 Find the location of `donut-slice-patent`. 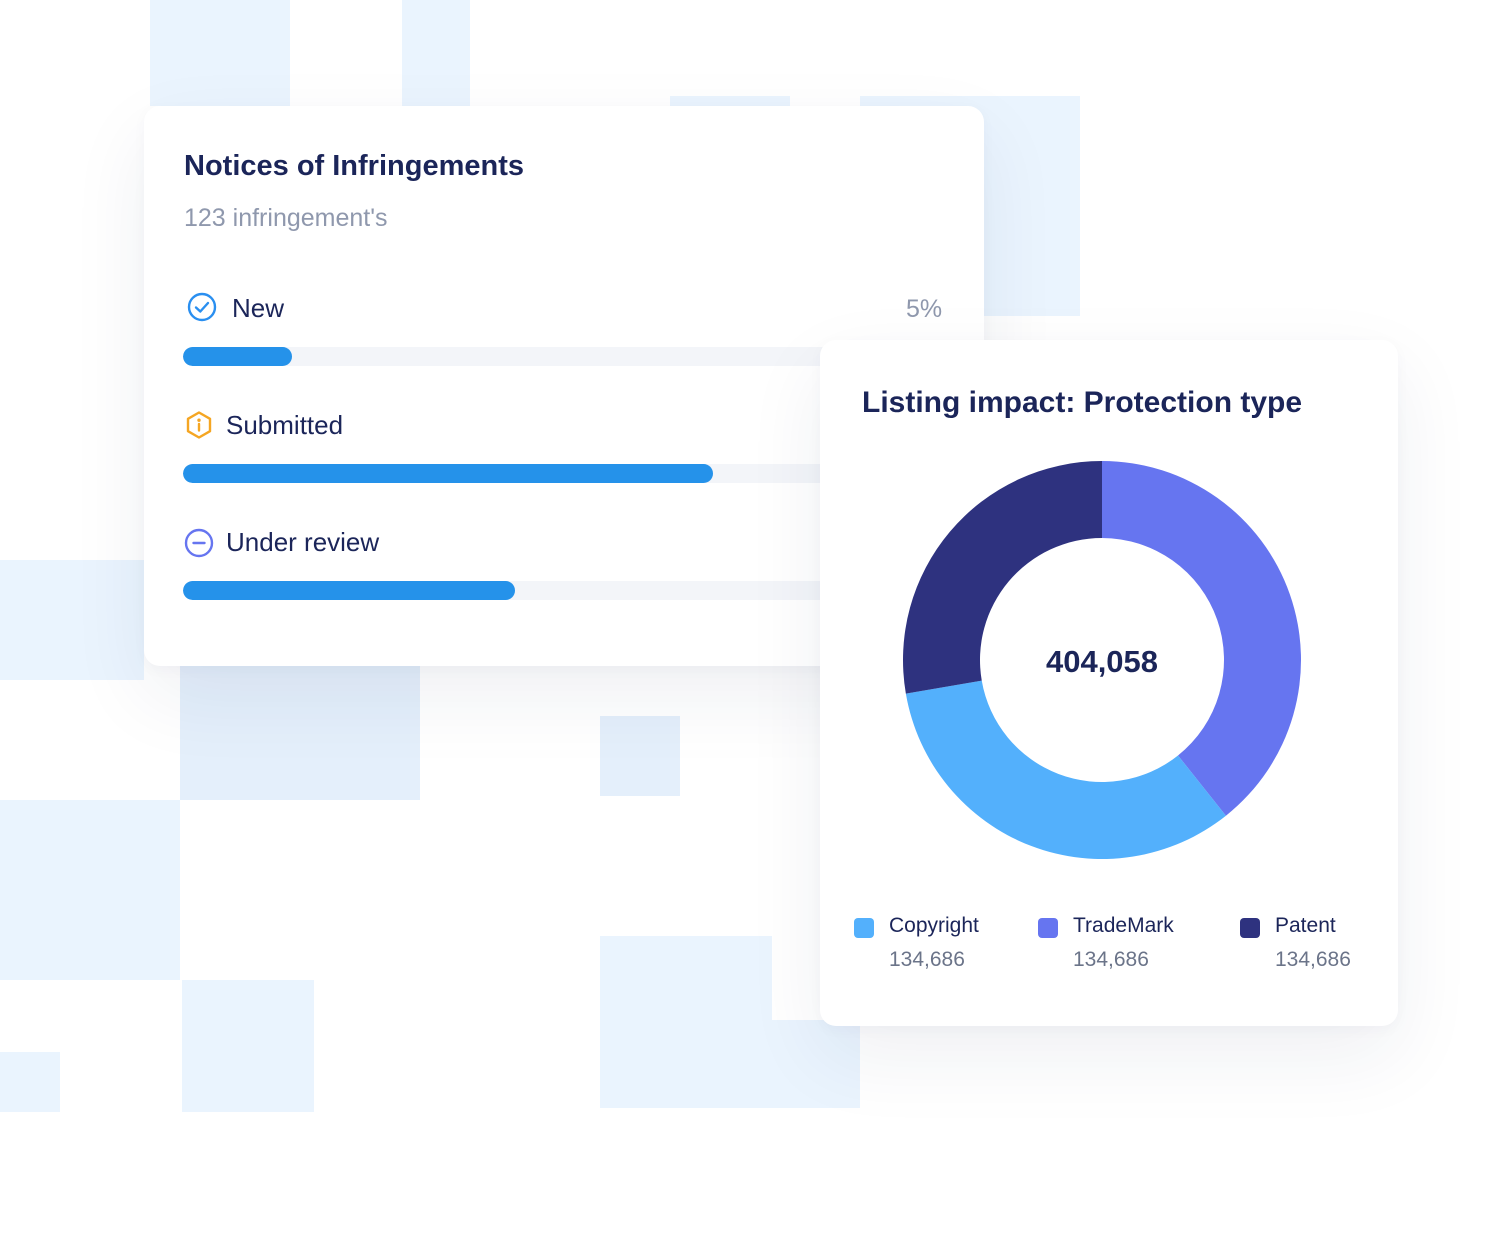

donut-slice-patent is located at coordinates (1002, 577).